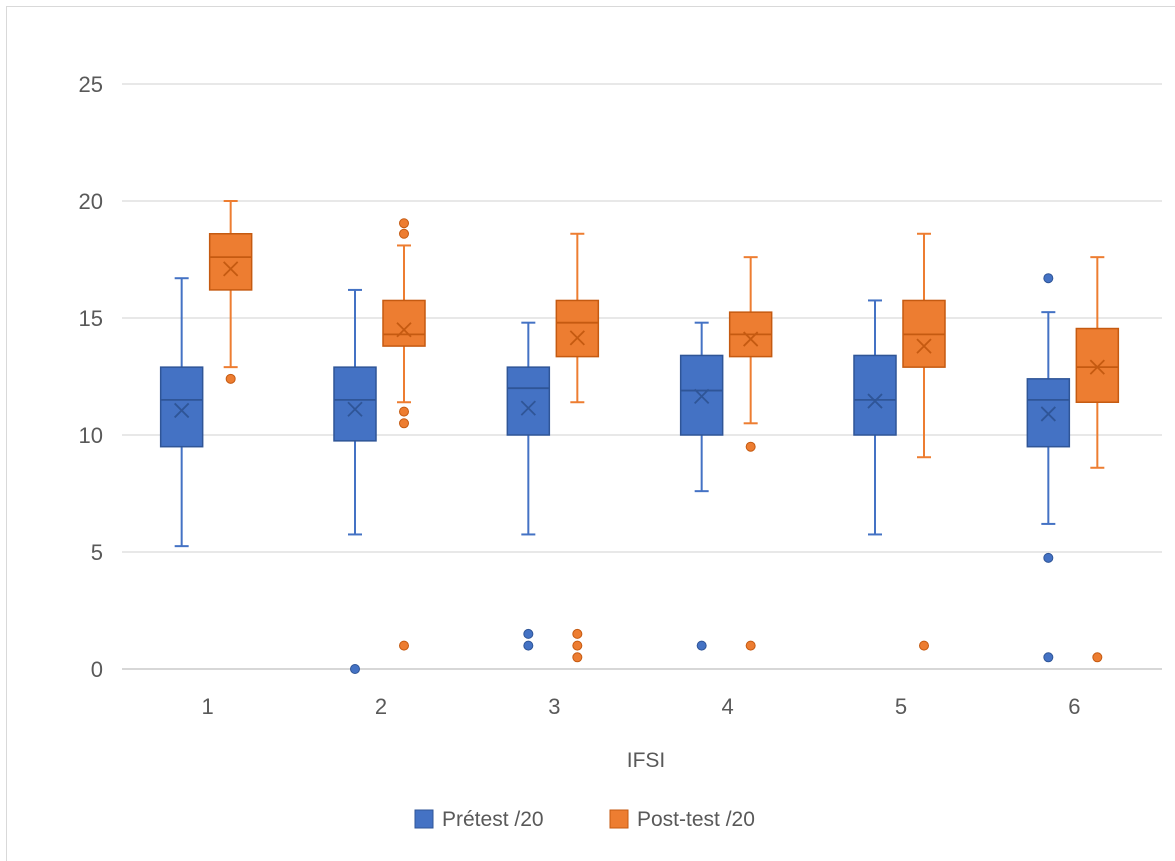 This screenshot has height=861, width=1175. Describe the element at coordinates (554, 706) in the screenshot. I see `x-tick-label: 3` at that location.